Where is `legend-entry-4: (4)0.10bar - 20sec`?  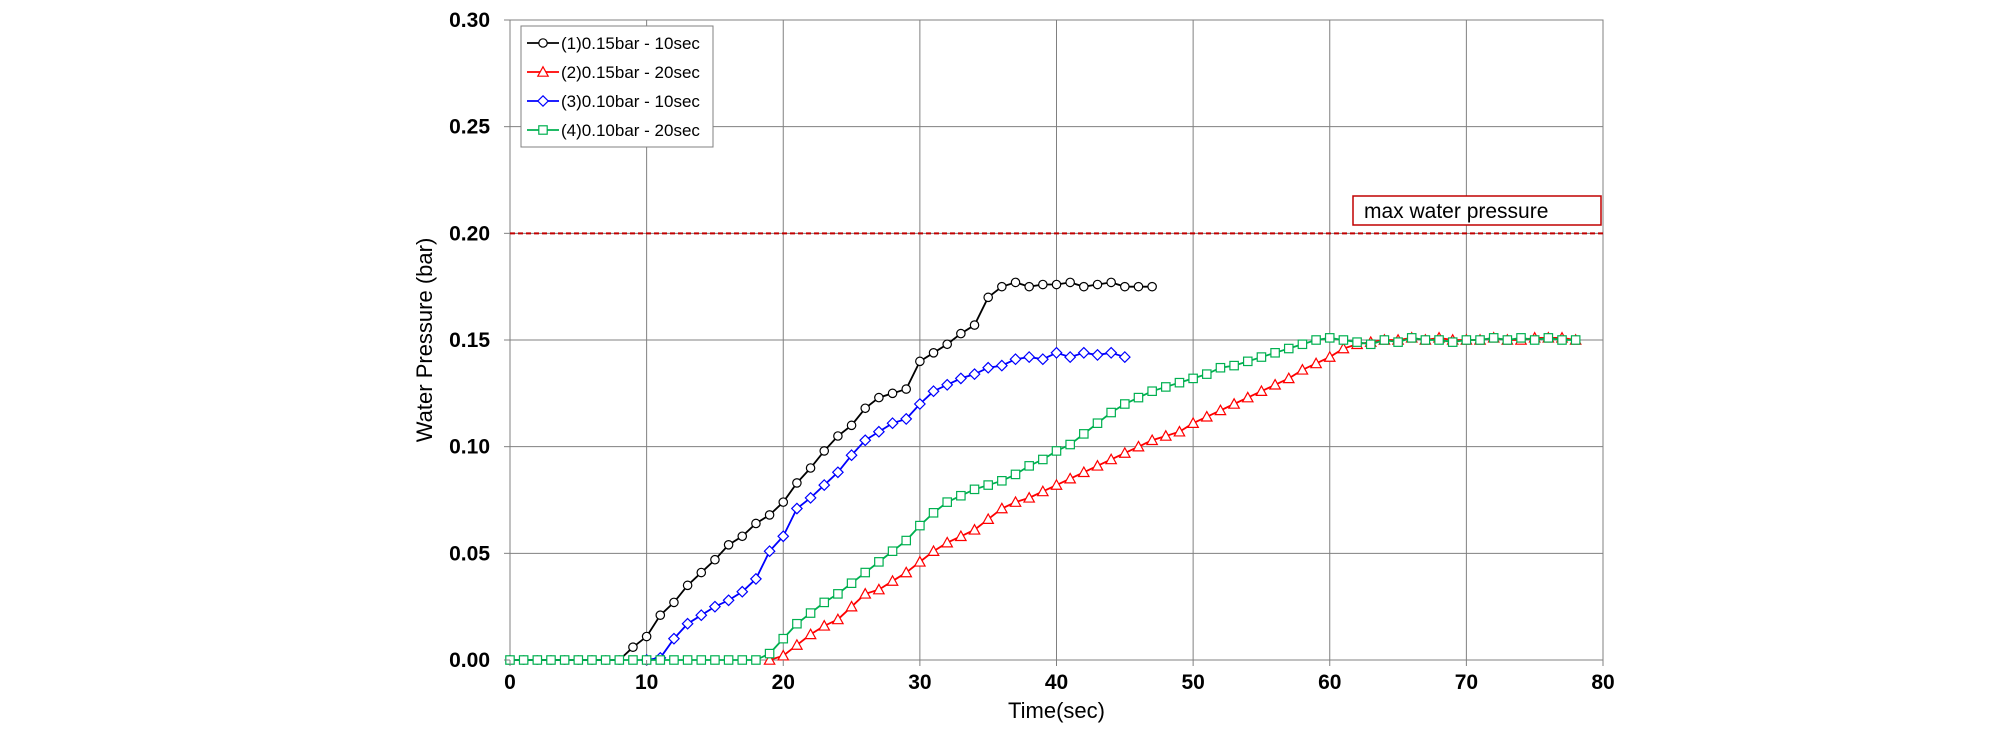
legend-entry-4: (4)0.10bar - 20sec is located at coordinates (613, 130).